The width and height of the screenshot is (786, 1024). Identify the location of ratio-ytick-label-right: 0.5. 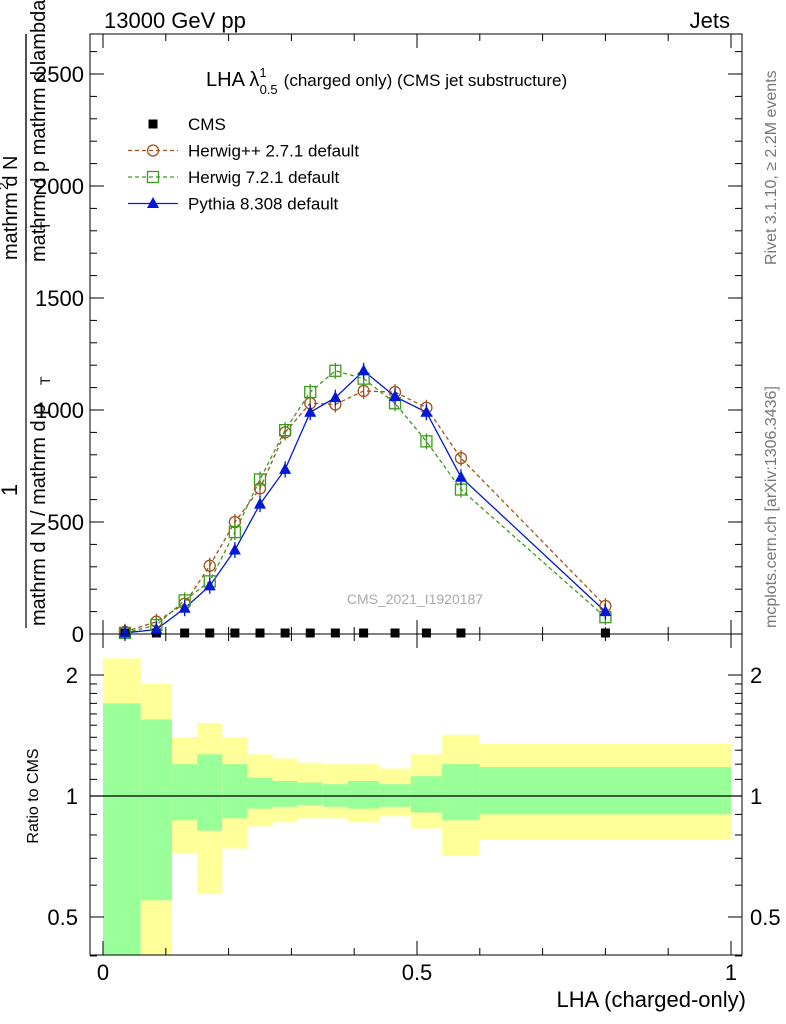
(765, 917).